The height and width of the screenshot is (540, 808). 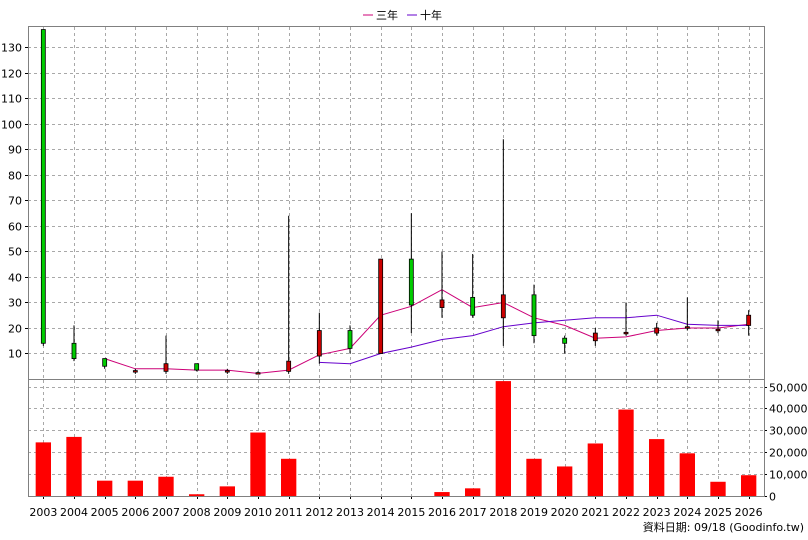 I want to click on price-y-tick-label: 40, so click(x=15, y=278).